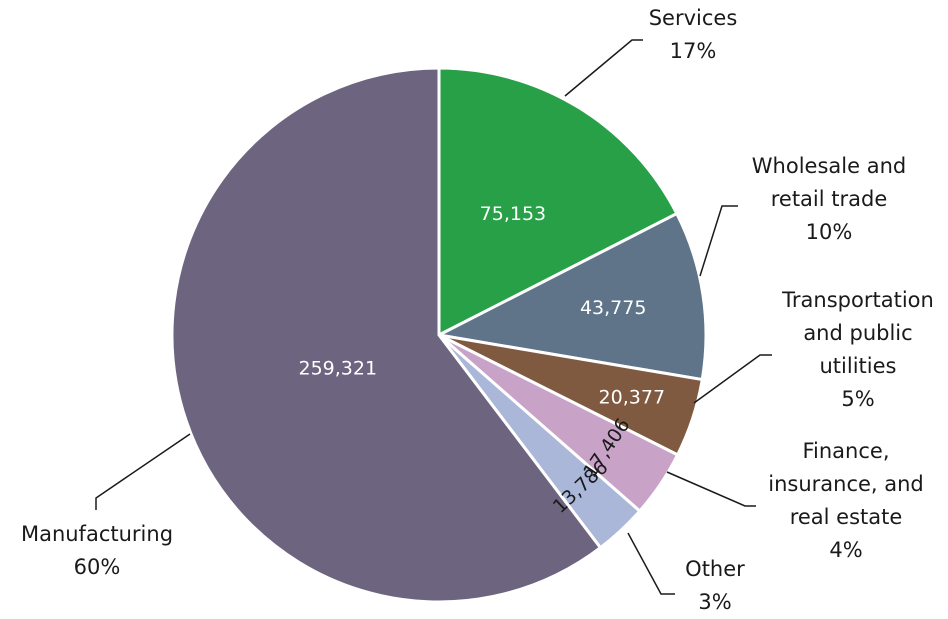  I want to click on callout-services-line1: Services, so click(693, 18).